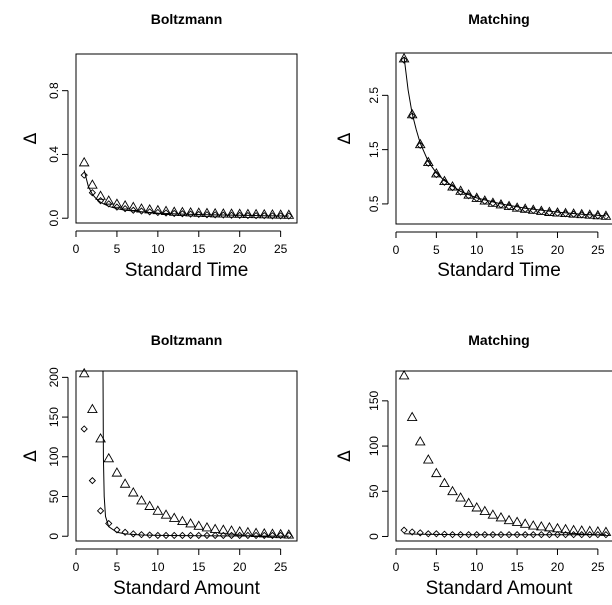  Describe the element at coordinates (558, 250) in the screenshot. I see `x-tick-label: 20` at that location.